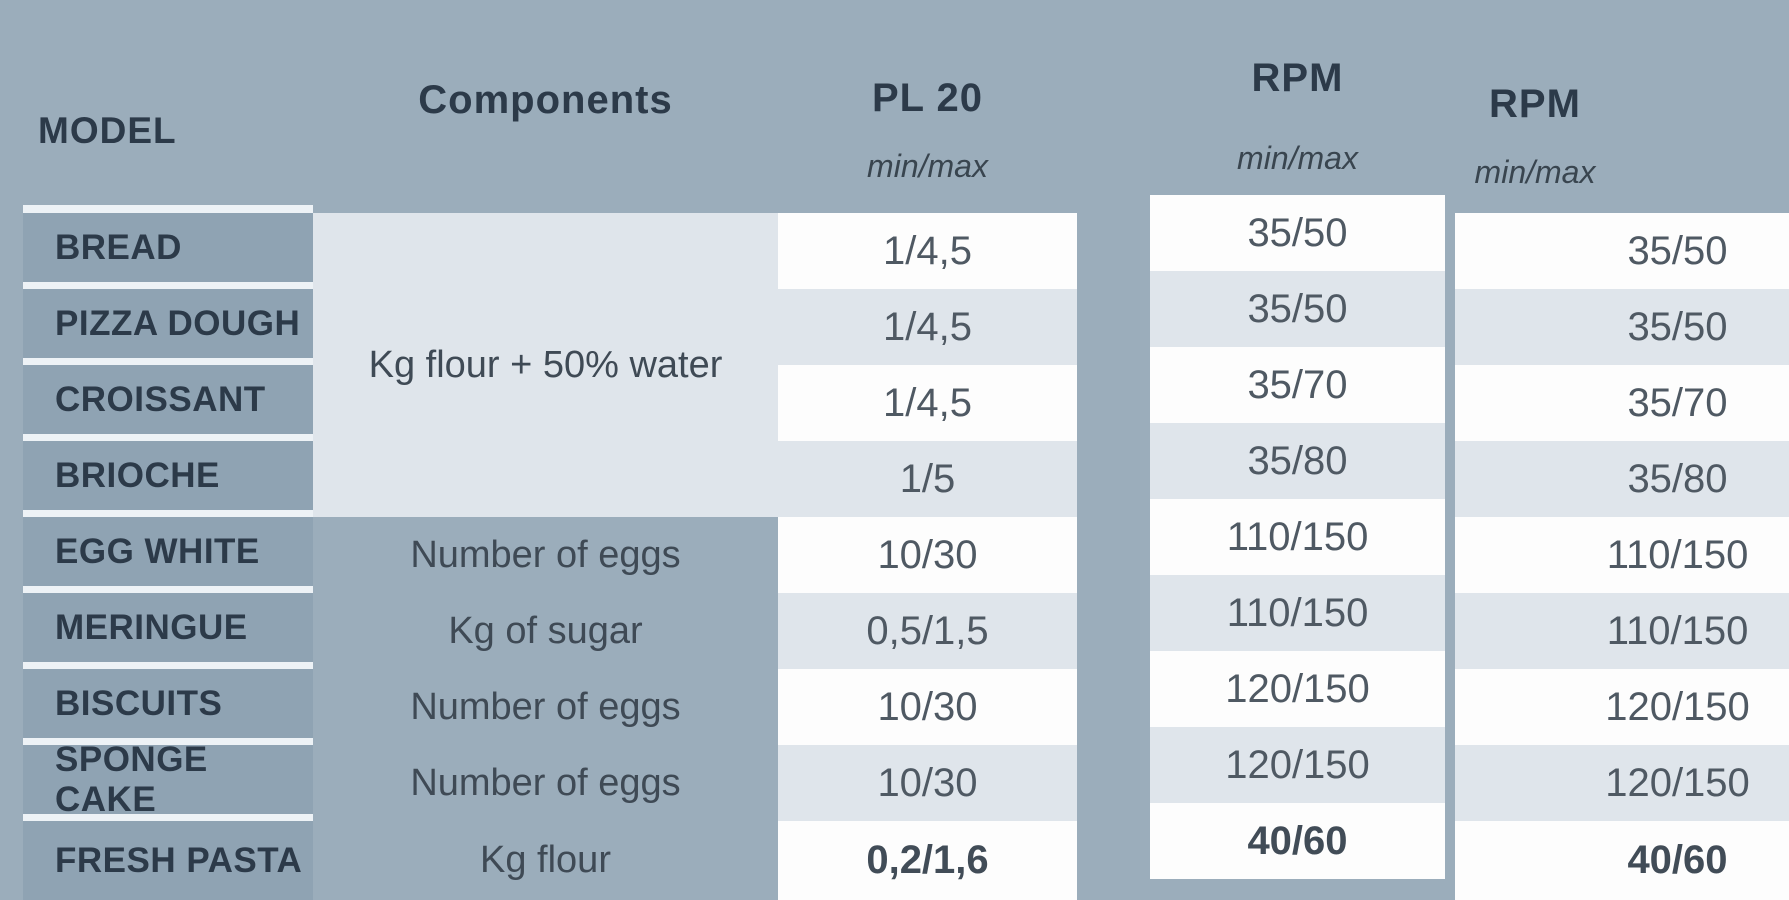 The width and height of the screenshot is (1789, 900). Describe the element at coordinates (168, 247) in the screenshot. I see `model-cell: BREAD` at that location.